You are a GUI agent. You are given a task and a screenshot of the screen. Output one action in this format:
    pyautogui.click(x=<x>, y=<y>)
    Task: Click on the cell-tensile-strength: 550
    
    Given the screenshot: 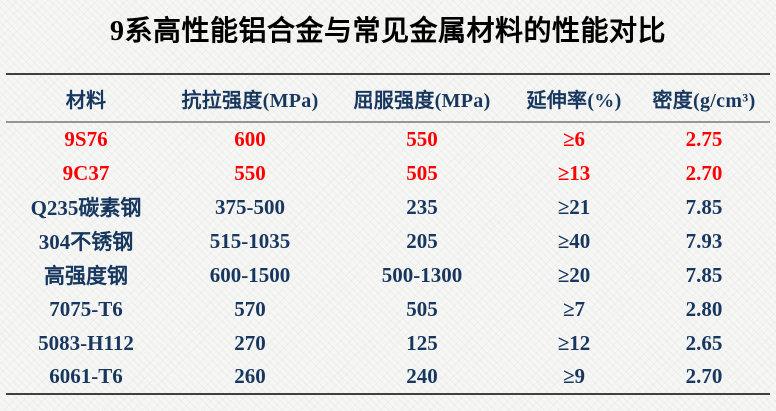 What is the action you would take?
    pyautogui.click(x=250, y=172)
    